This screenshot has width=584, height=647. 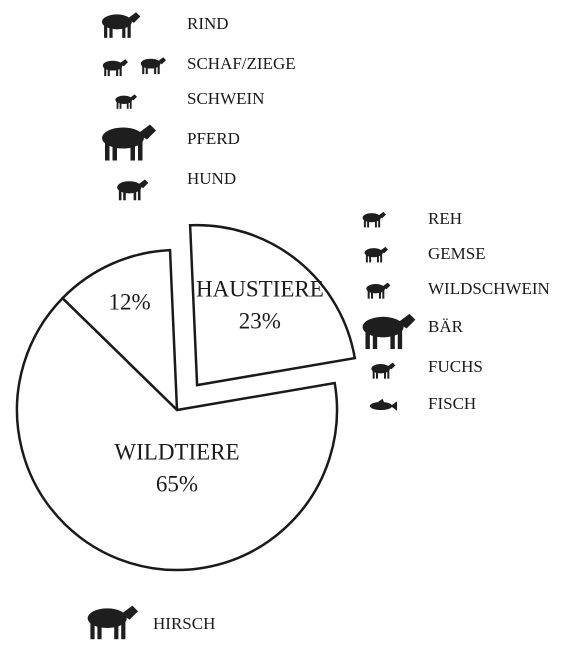 I want to click on icon-ziege, so click(x=153, y=66).